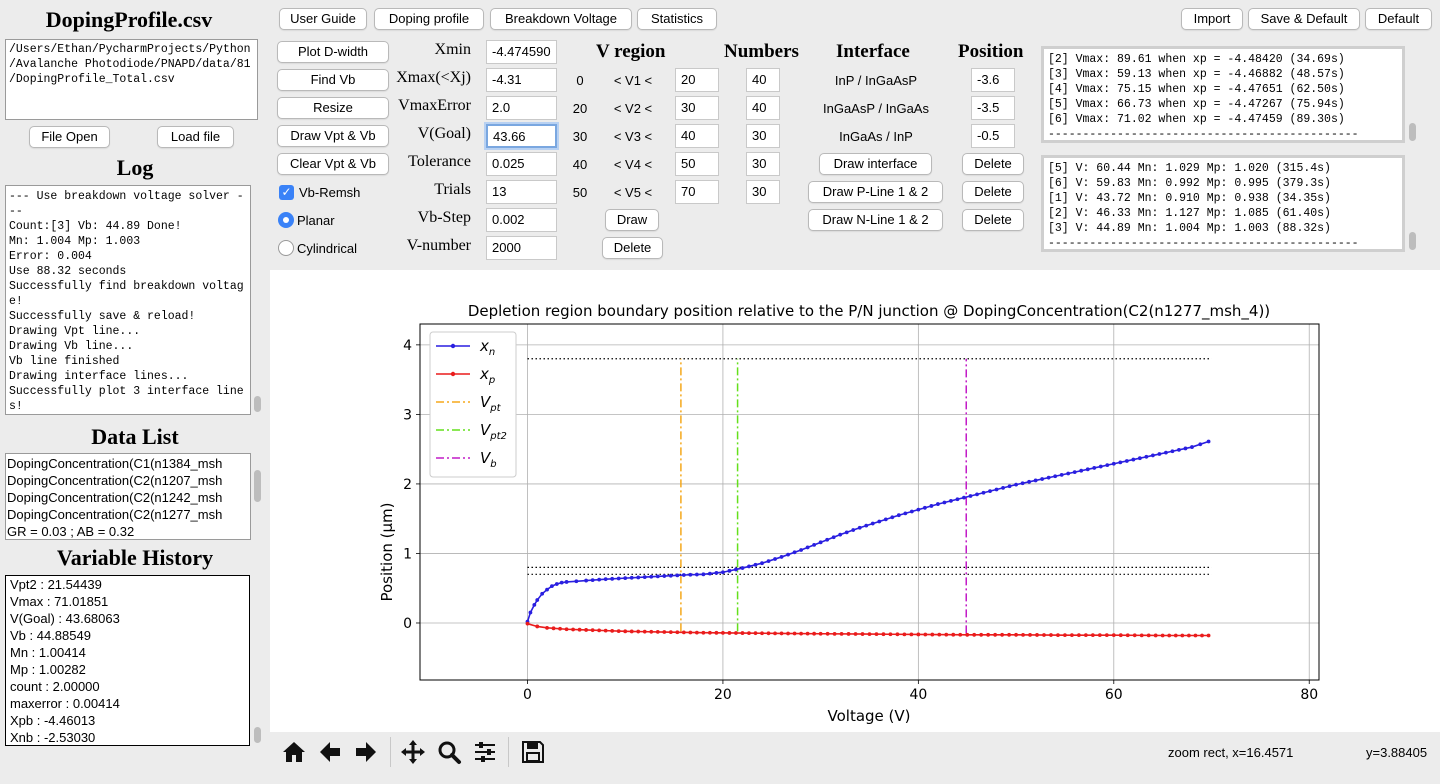 This screenshot has width=1440, height=784. What do you see at coordinates (294, 752) in the screenshot?
I see `home-icon` at bounding box center [294, 752].